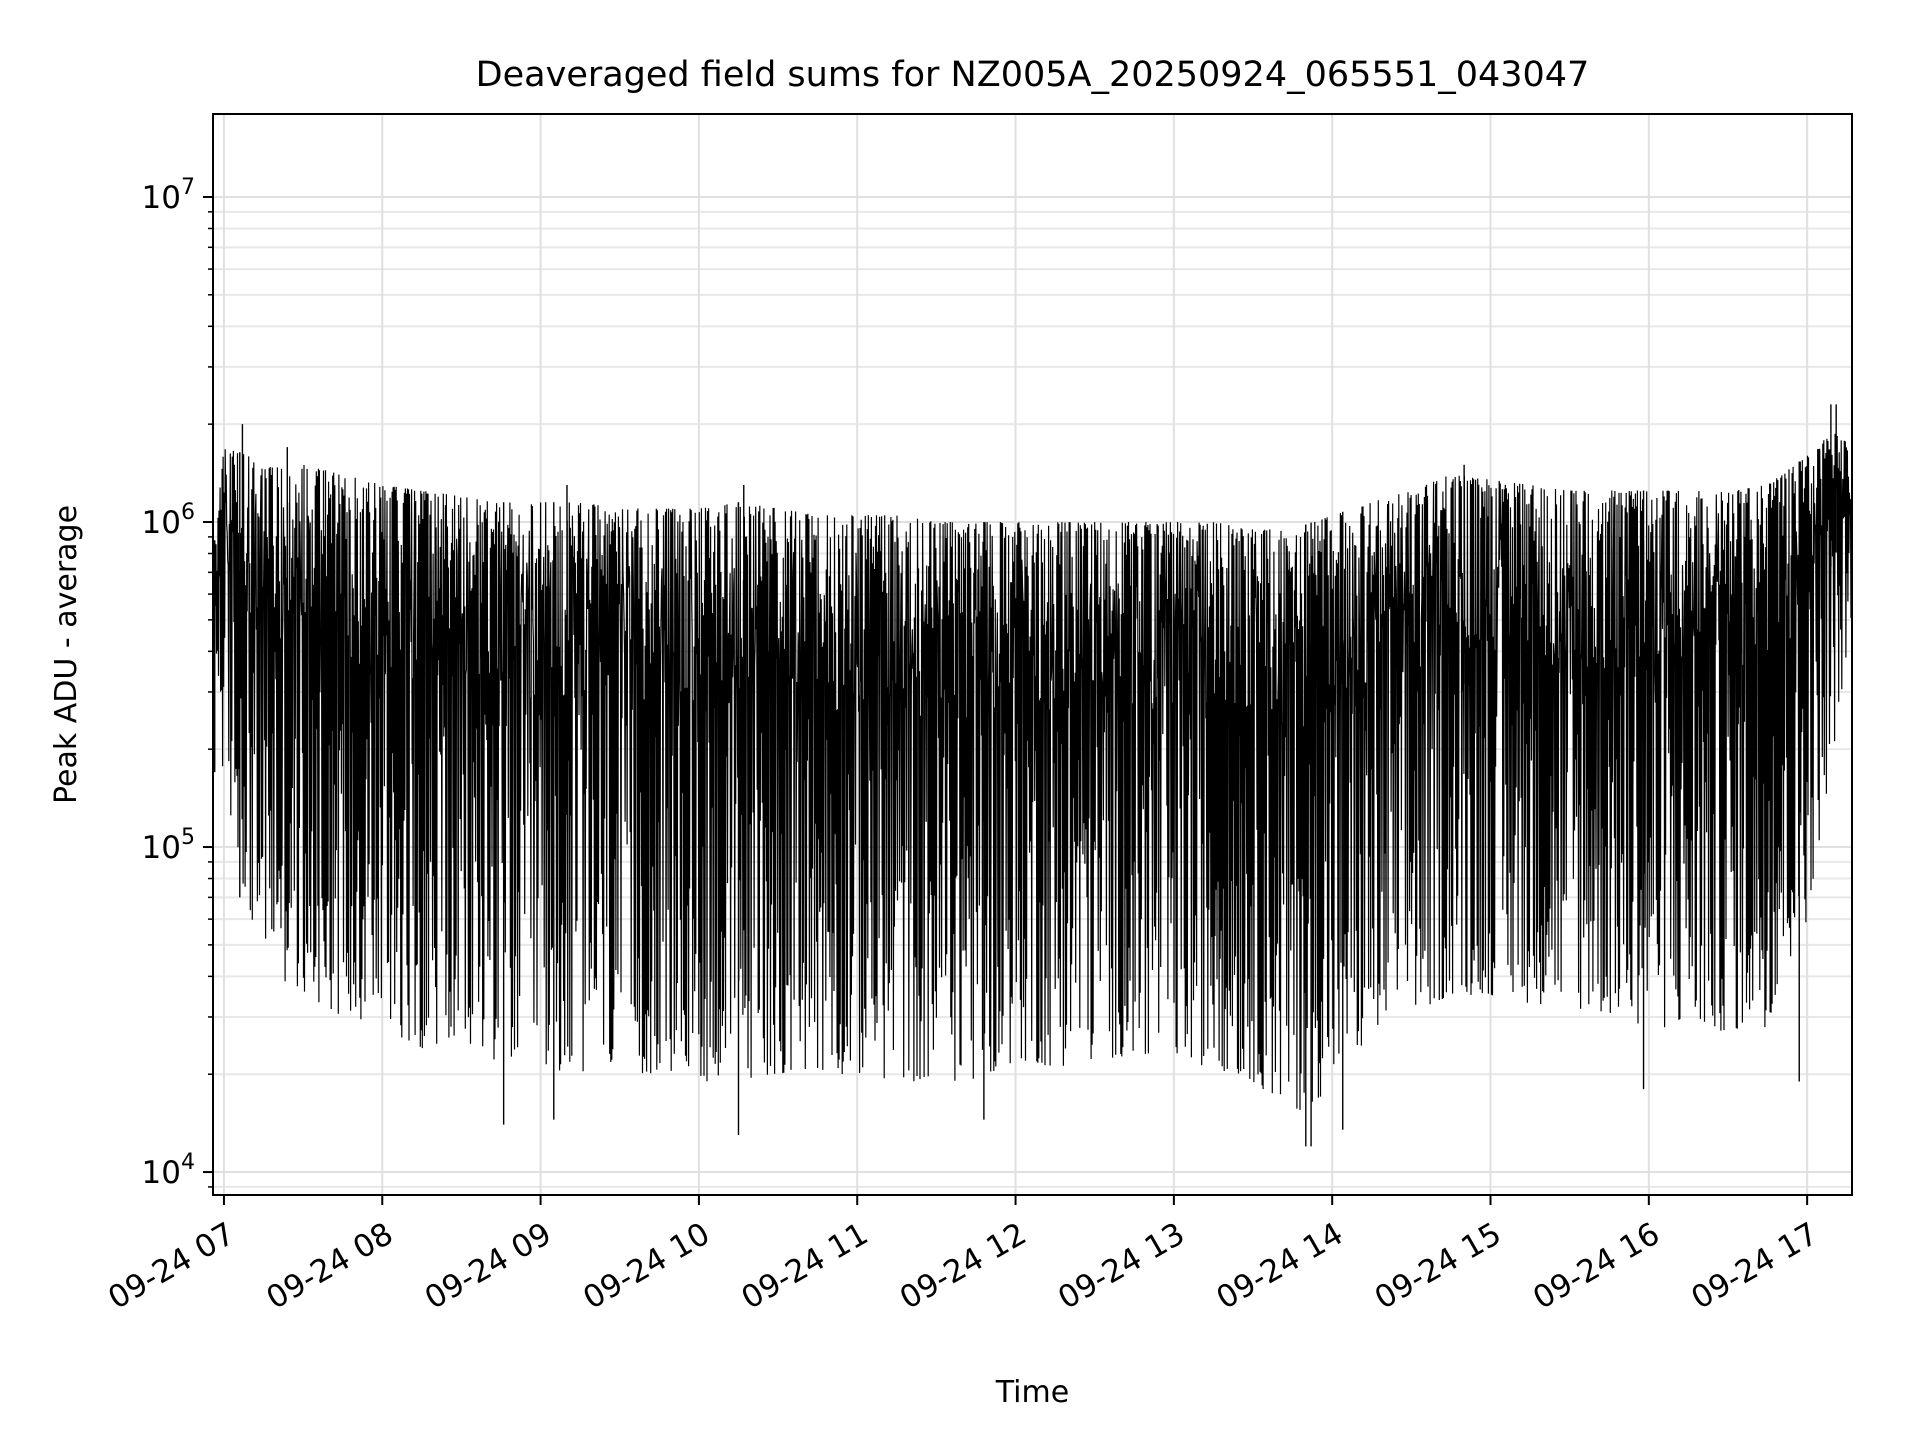 Image resolution: width=1920 pixels, height=1440 pixels. I want to click on x-axis-label: Time, so click(1032, 1392).